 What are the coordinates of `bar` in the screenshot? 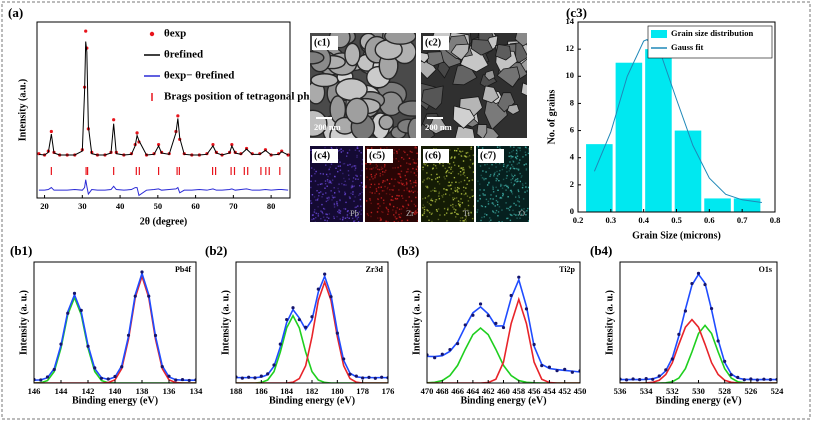 It's located at (717, 205).